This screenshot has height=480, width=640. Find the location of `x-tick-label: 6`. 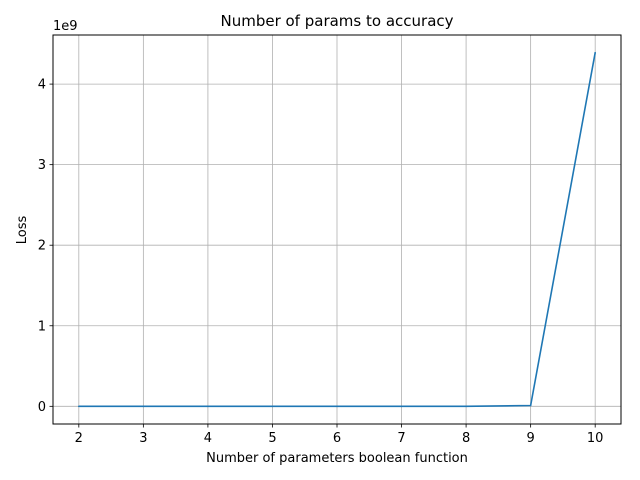

x-tick-label: 6 is located at coordinates (337, 438).